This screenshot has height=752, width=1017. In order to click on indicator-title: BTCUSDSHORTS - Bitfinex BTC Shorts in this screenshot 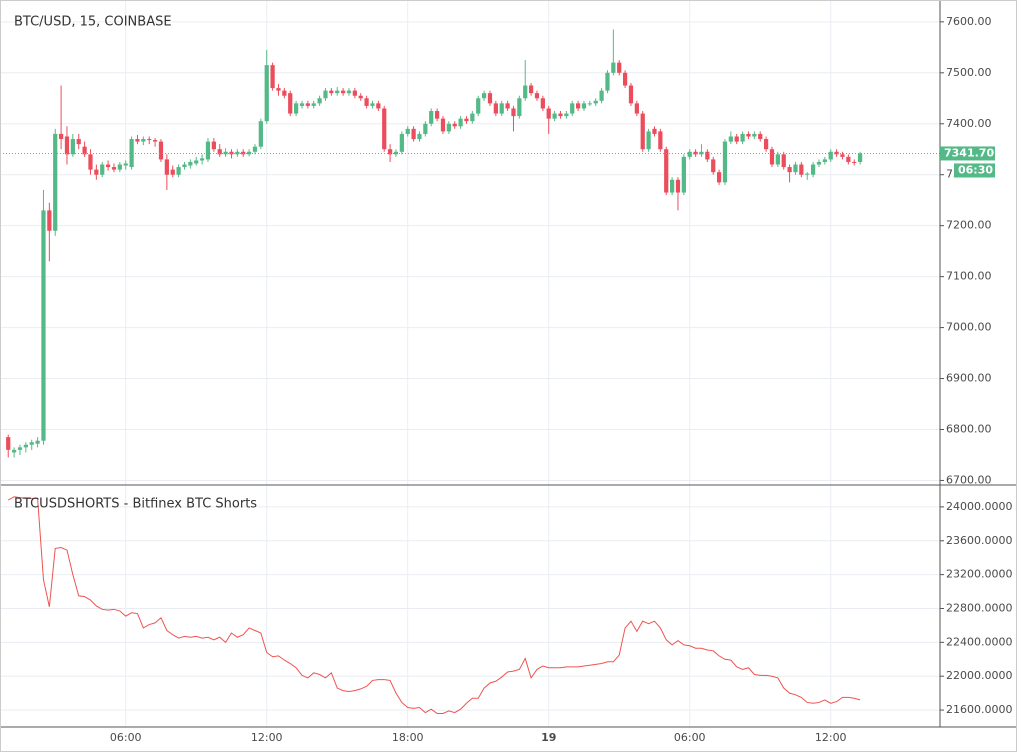, I will do `click(135, 504)`.